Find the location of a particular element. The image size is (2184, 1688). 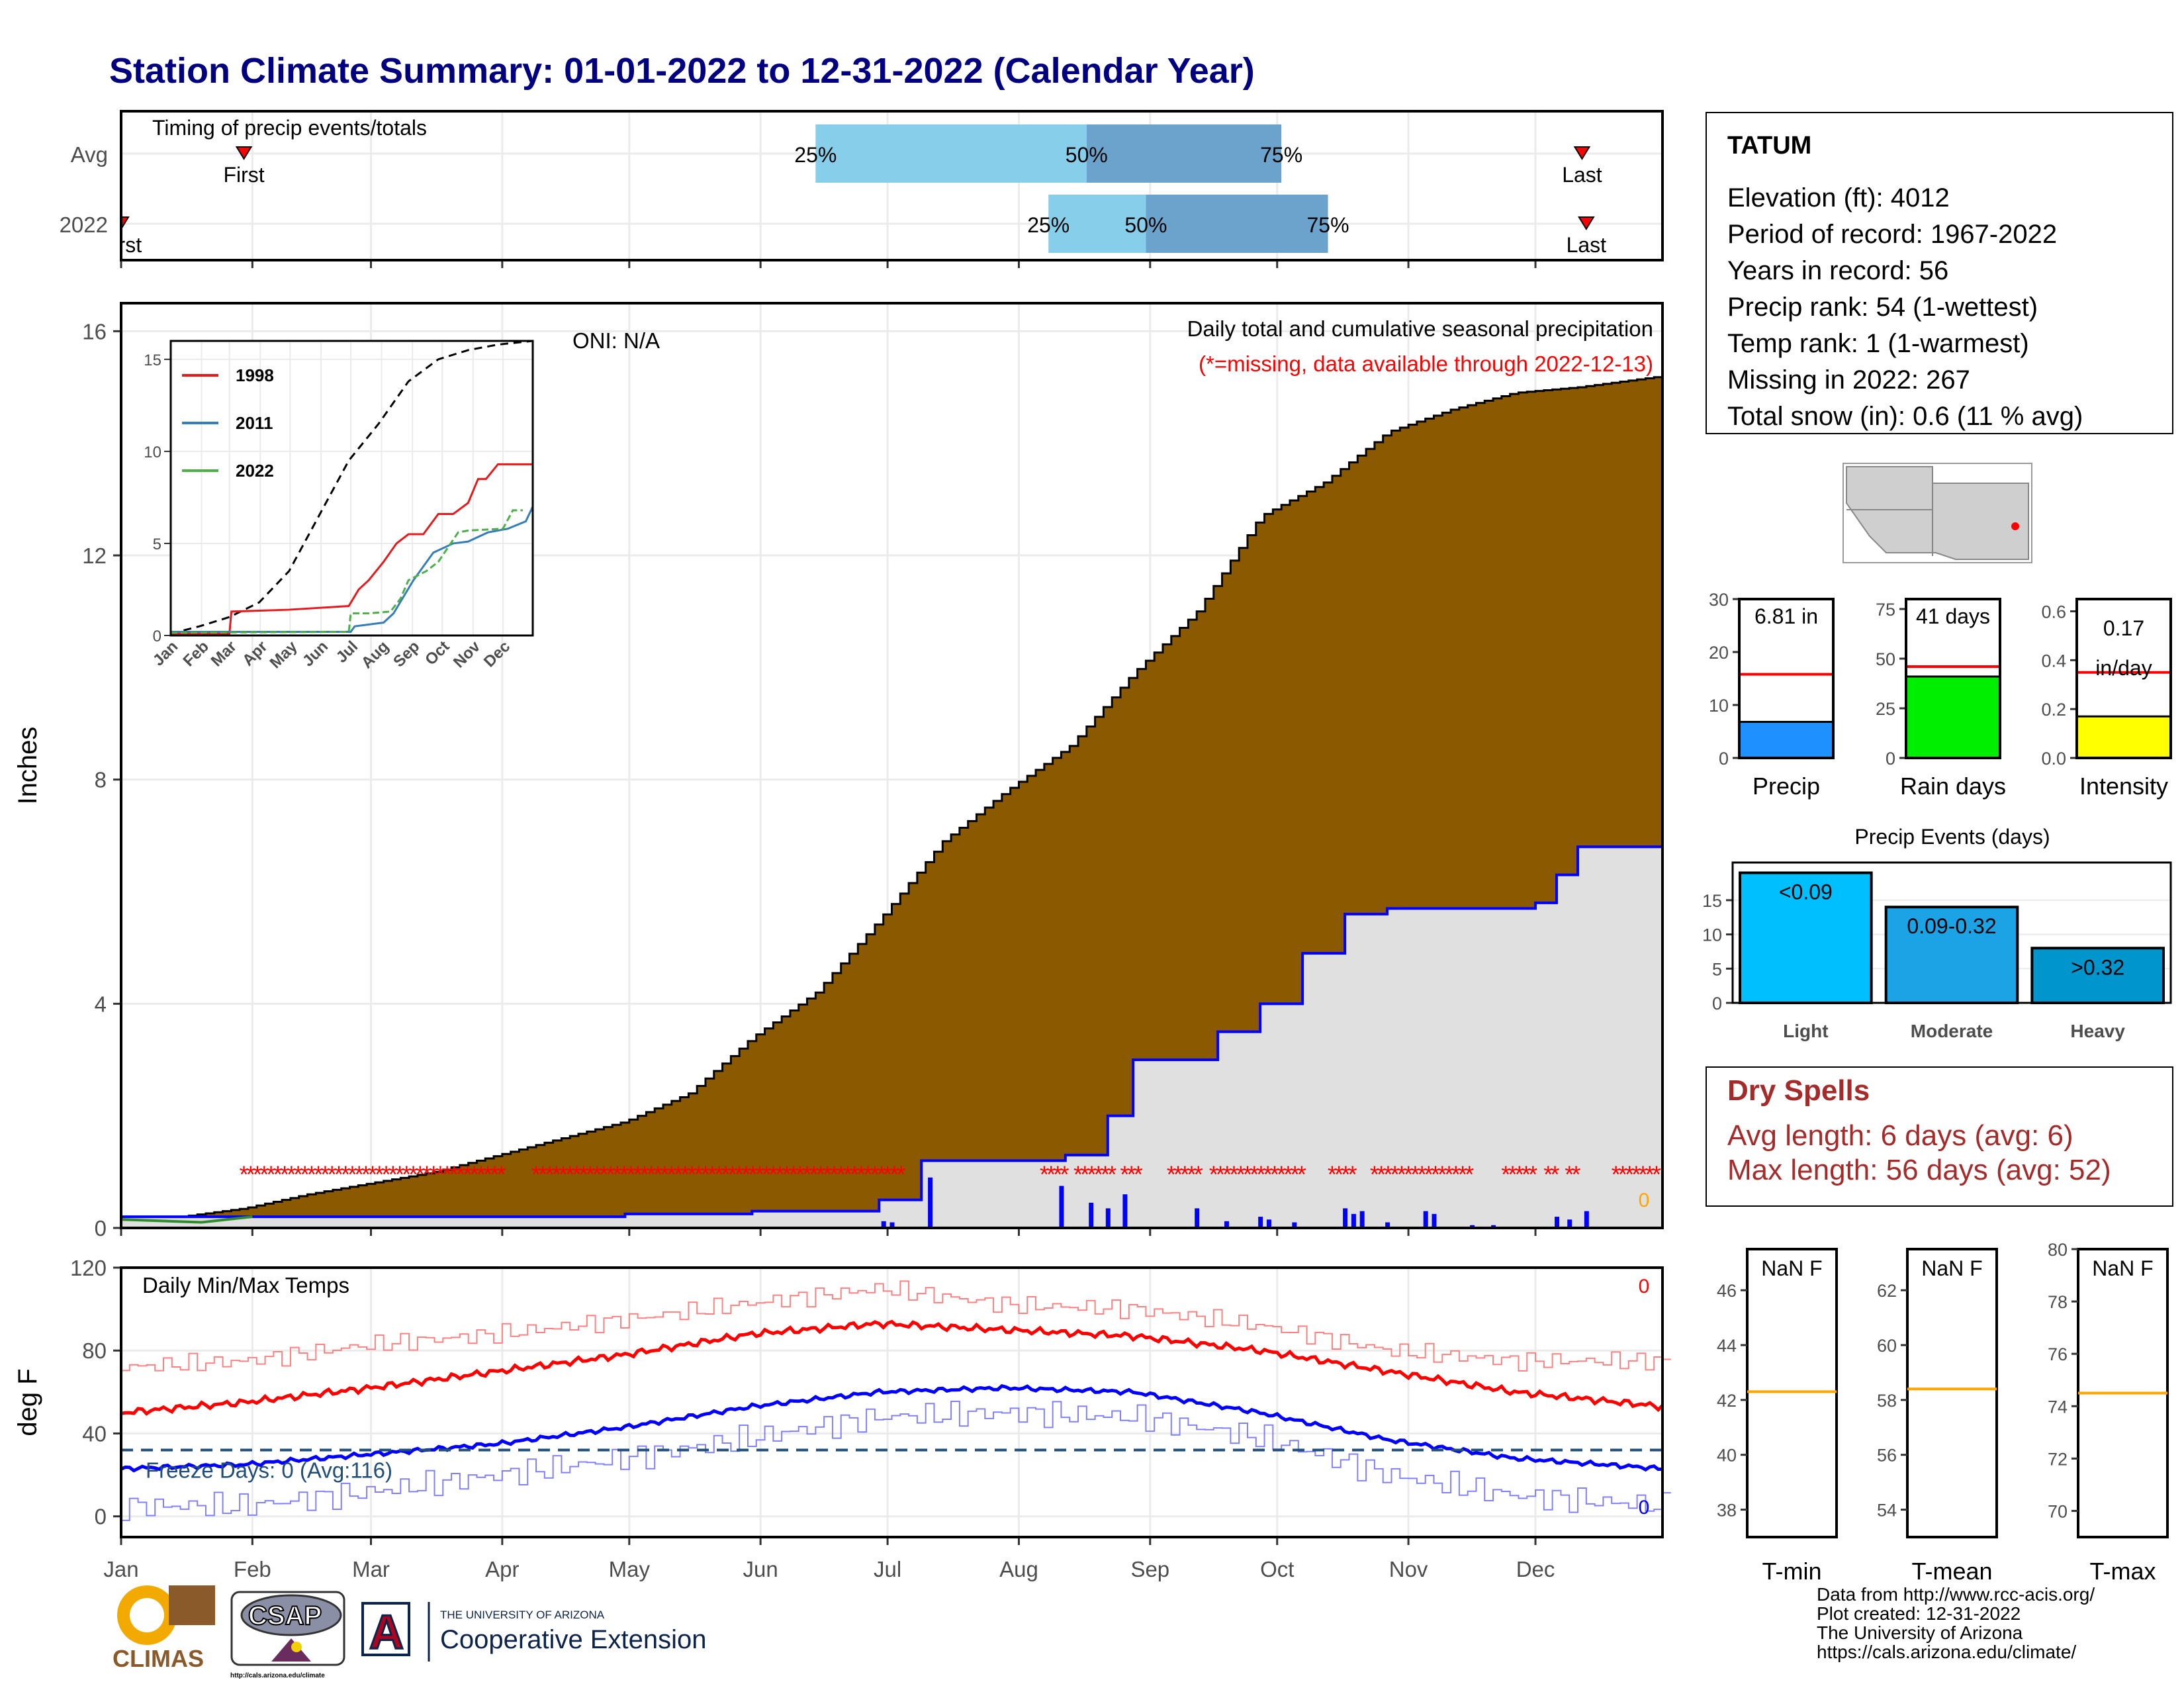

record-max-temp-line is located at coordinates (896, 1326).